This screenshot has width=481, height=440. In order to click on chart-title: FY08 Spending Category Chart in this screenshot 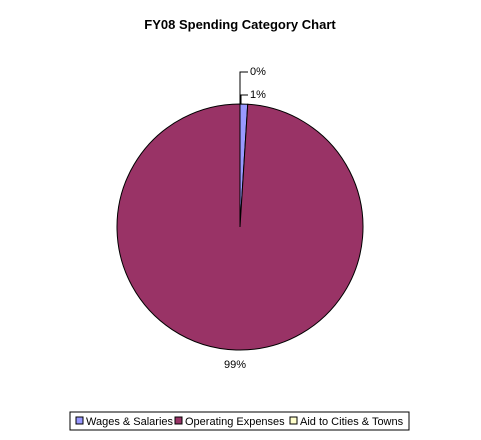, I will do `click(240, 24)`.